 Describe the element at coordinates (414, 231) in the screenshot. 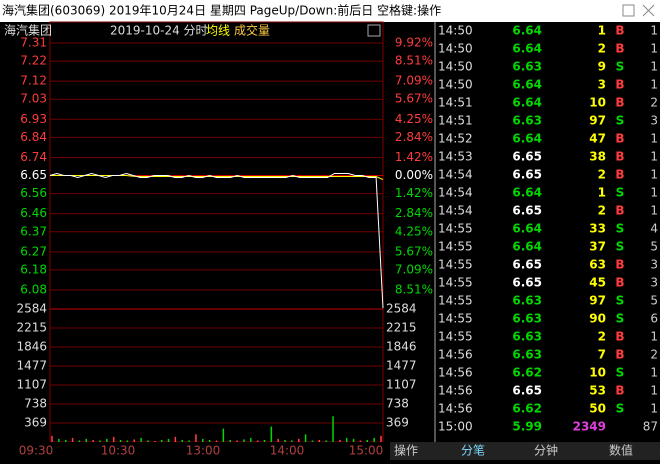

I see `pct-tick: 4.25%` at that location.